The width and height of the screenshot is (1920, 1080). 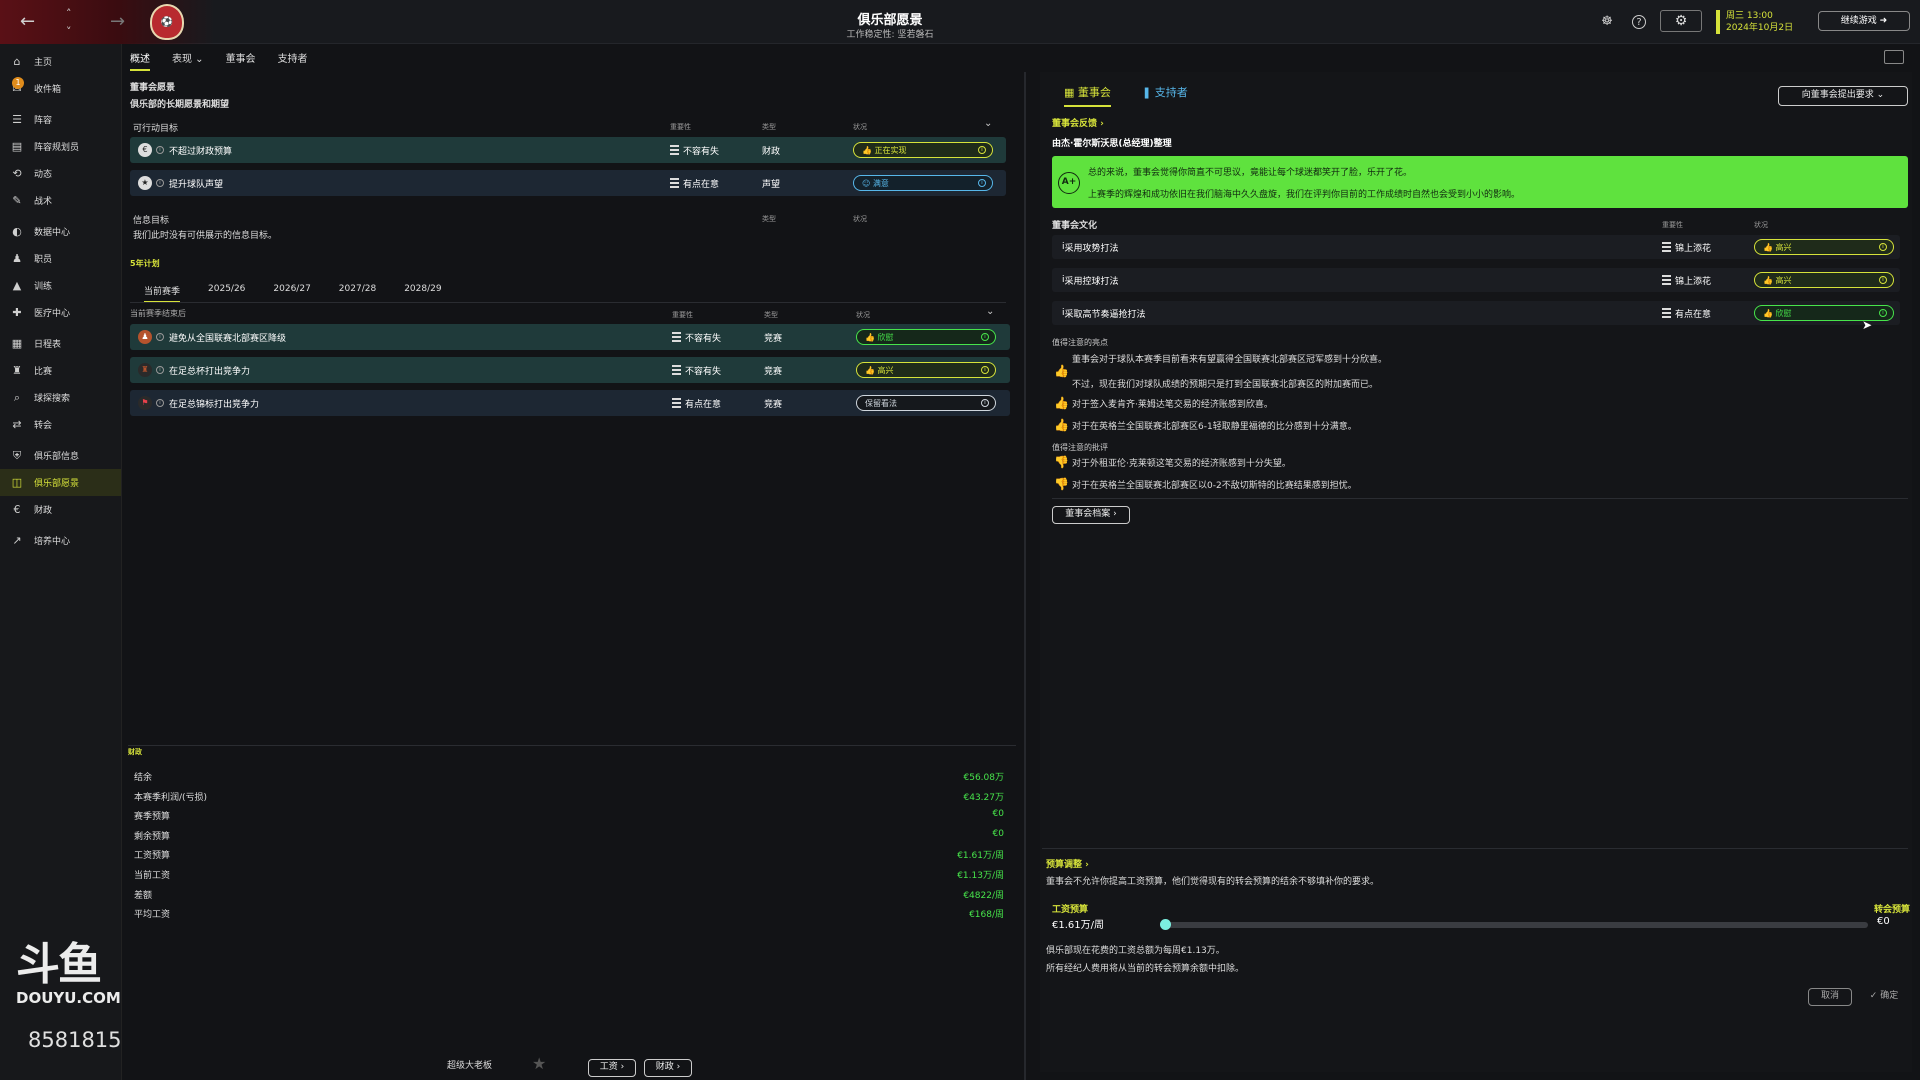 I want to click on sidebar-item-label: 动态, so click(x=43, y=175).